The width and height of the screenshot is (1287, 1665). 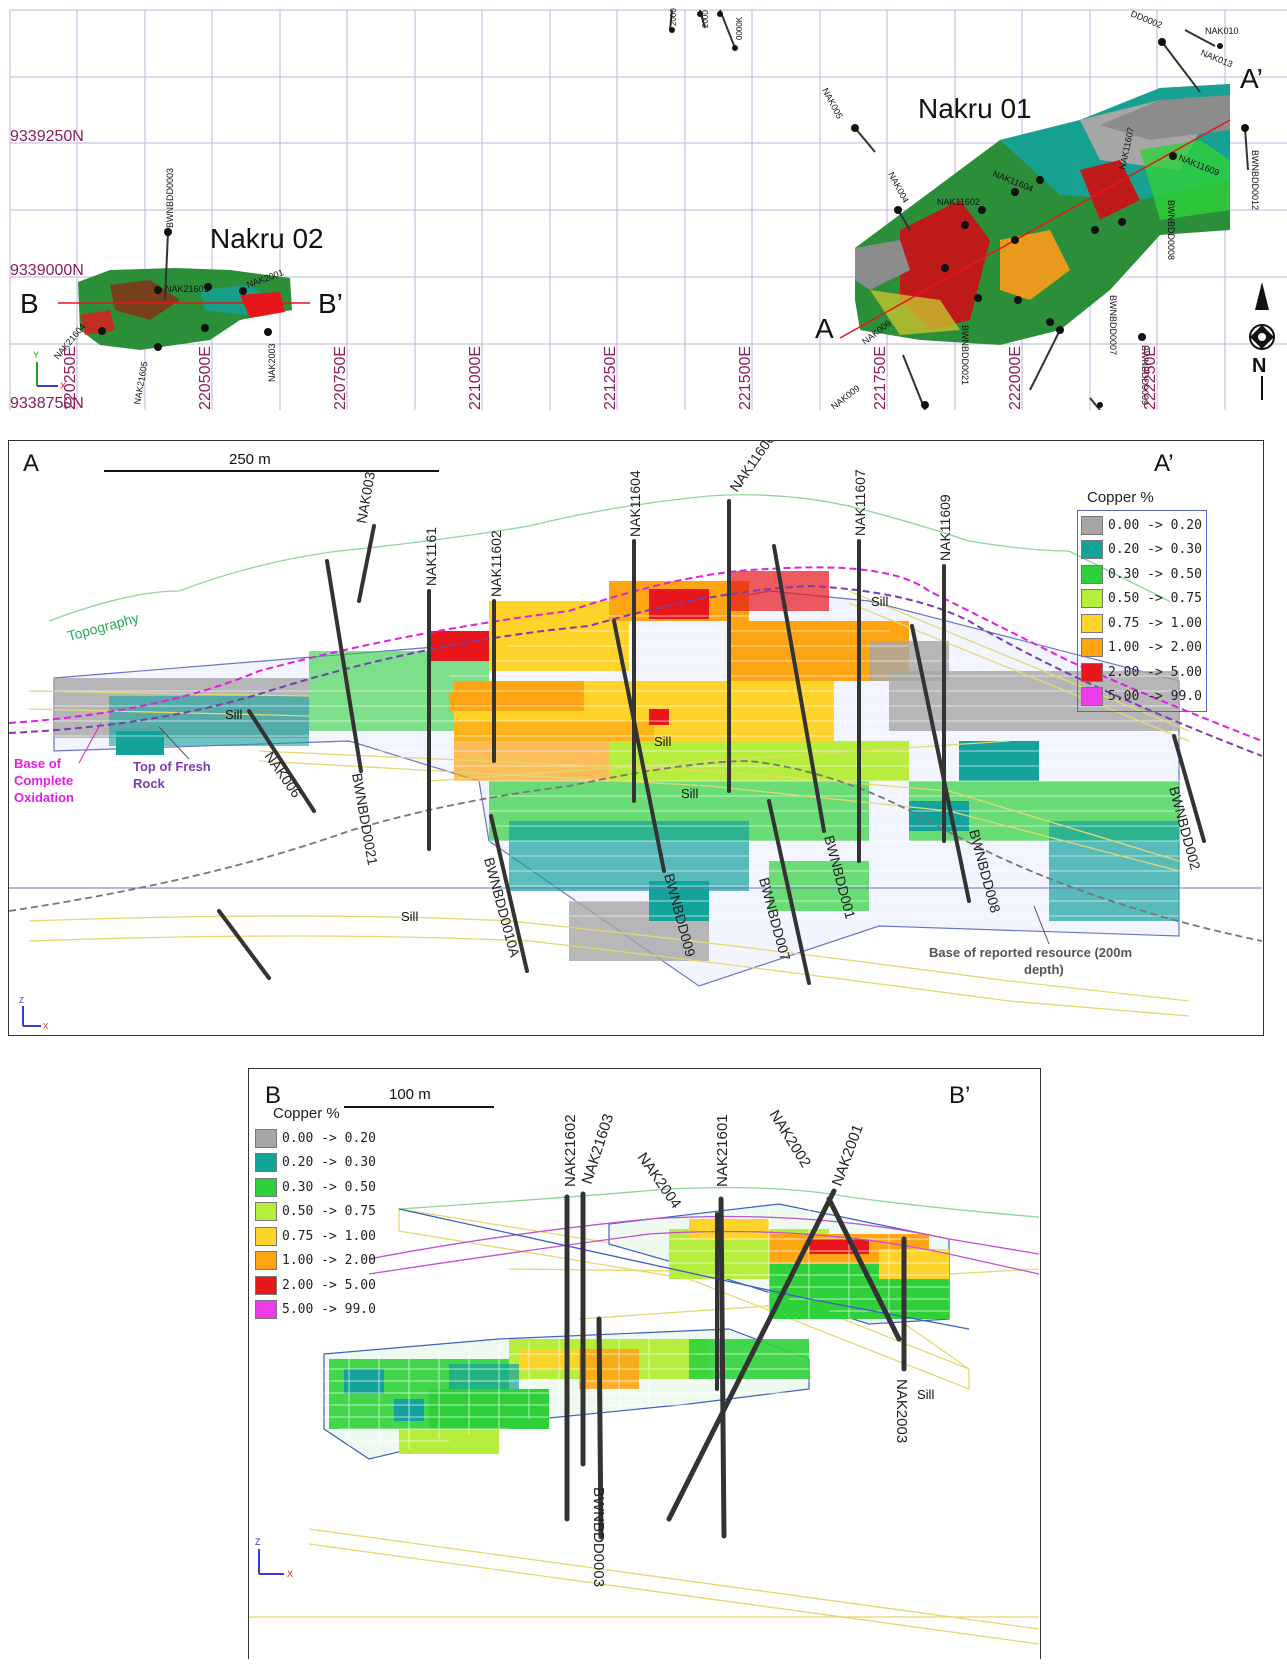 I want to click on legend-title: Copper %, so click(x=1147, y=497).